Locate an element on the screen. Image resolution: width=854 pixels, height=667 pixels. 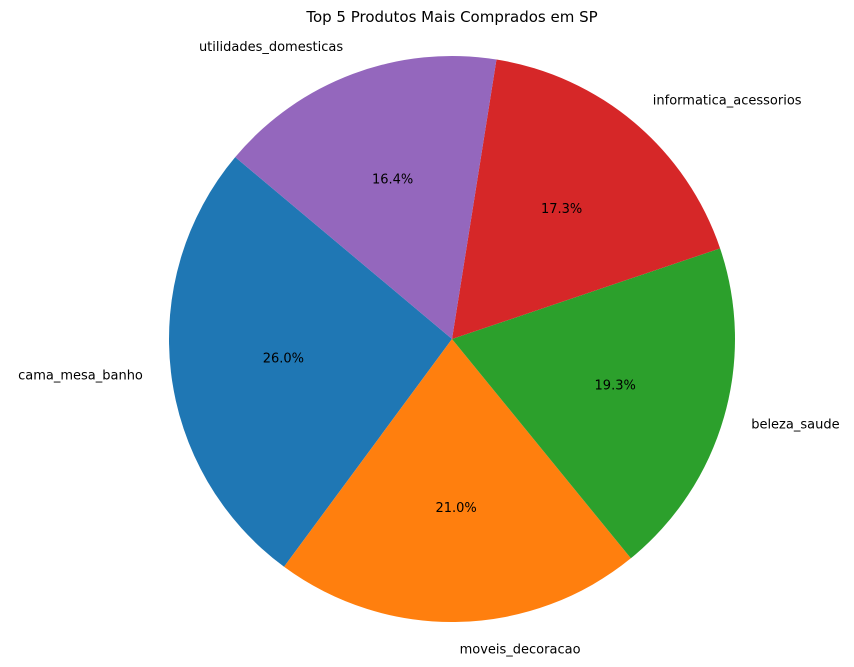
slice-category-label: moveis_decoracao is located at coordinates (520, 650).